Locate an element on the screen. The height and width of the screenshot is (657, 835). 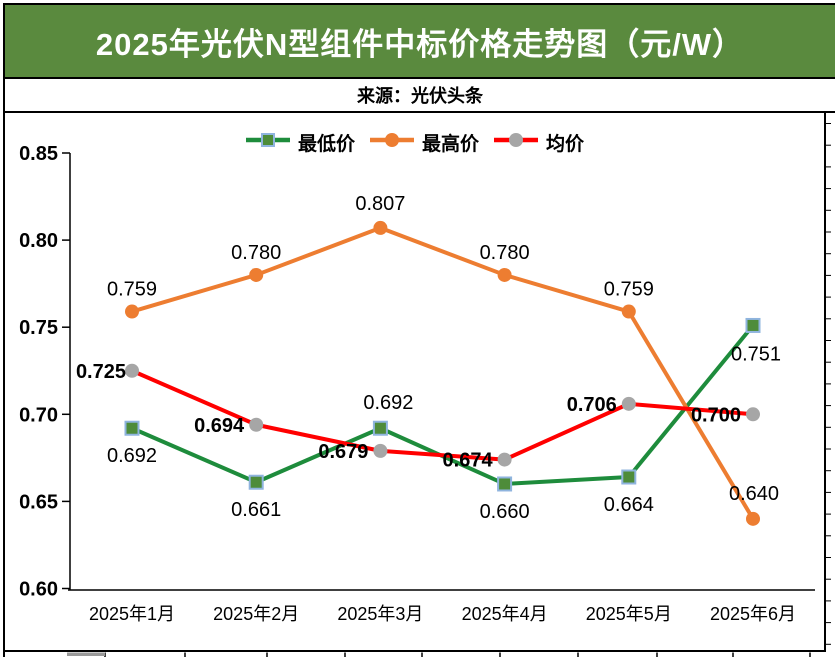
x-tick-label: 2025年2月 is located at coordinates (256, 614).